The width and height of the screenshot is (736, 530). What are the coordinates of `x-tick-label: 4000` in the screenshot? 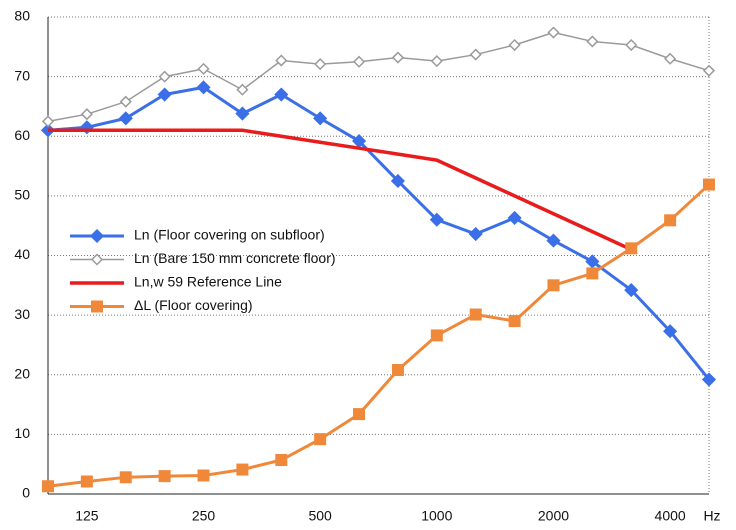 It's located at (670, 516).